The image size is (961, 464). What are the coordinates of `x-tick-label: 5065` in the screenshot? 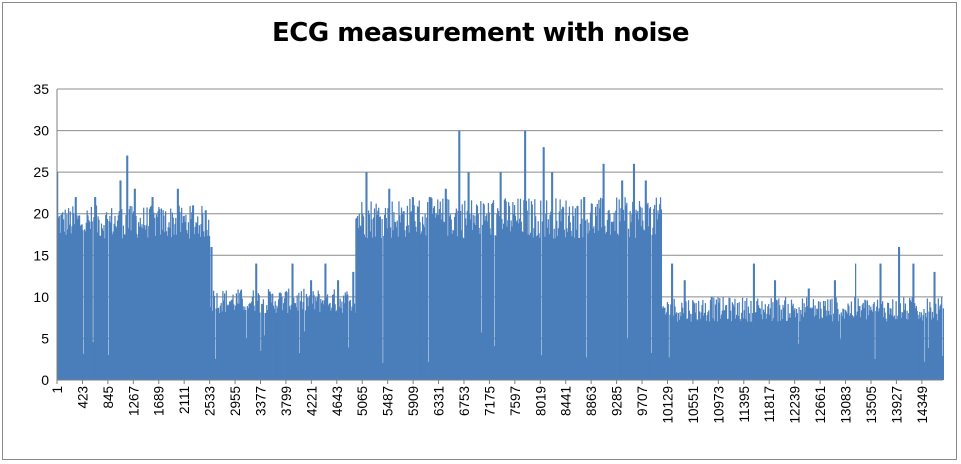 It's located at (362, 401).